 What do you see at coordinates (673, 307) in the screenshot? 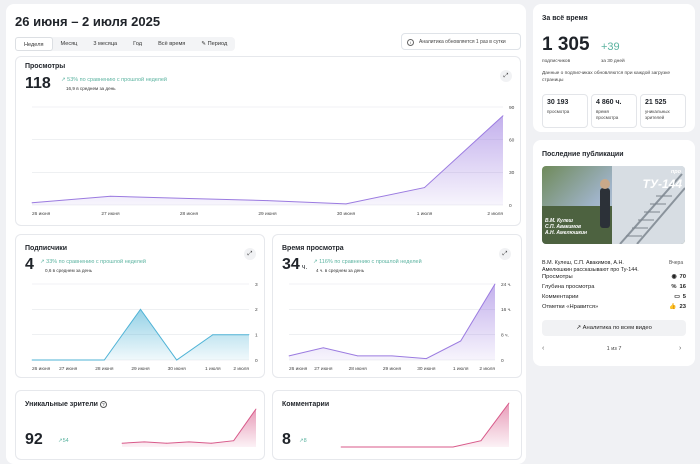
I see `thumb-up-icon: 👍` at bounding box center [673, 307].